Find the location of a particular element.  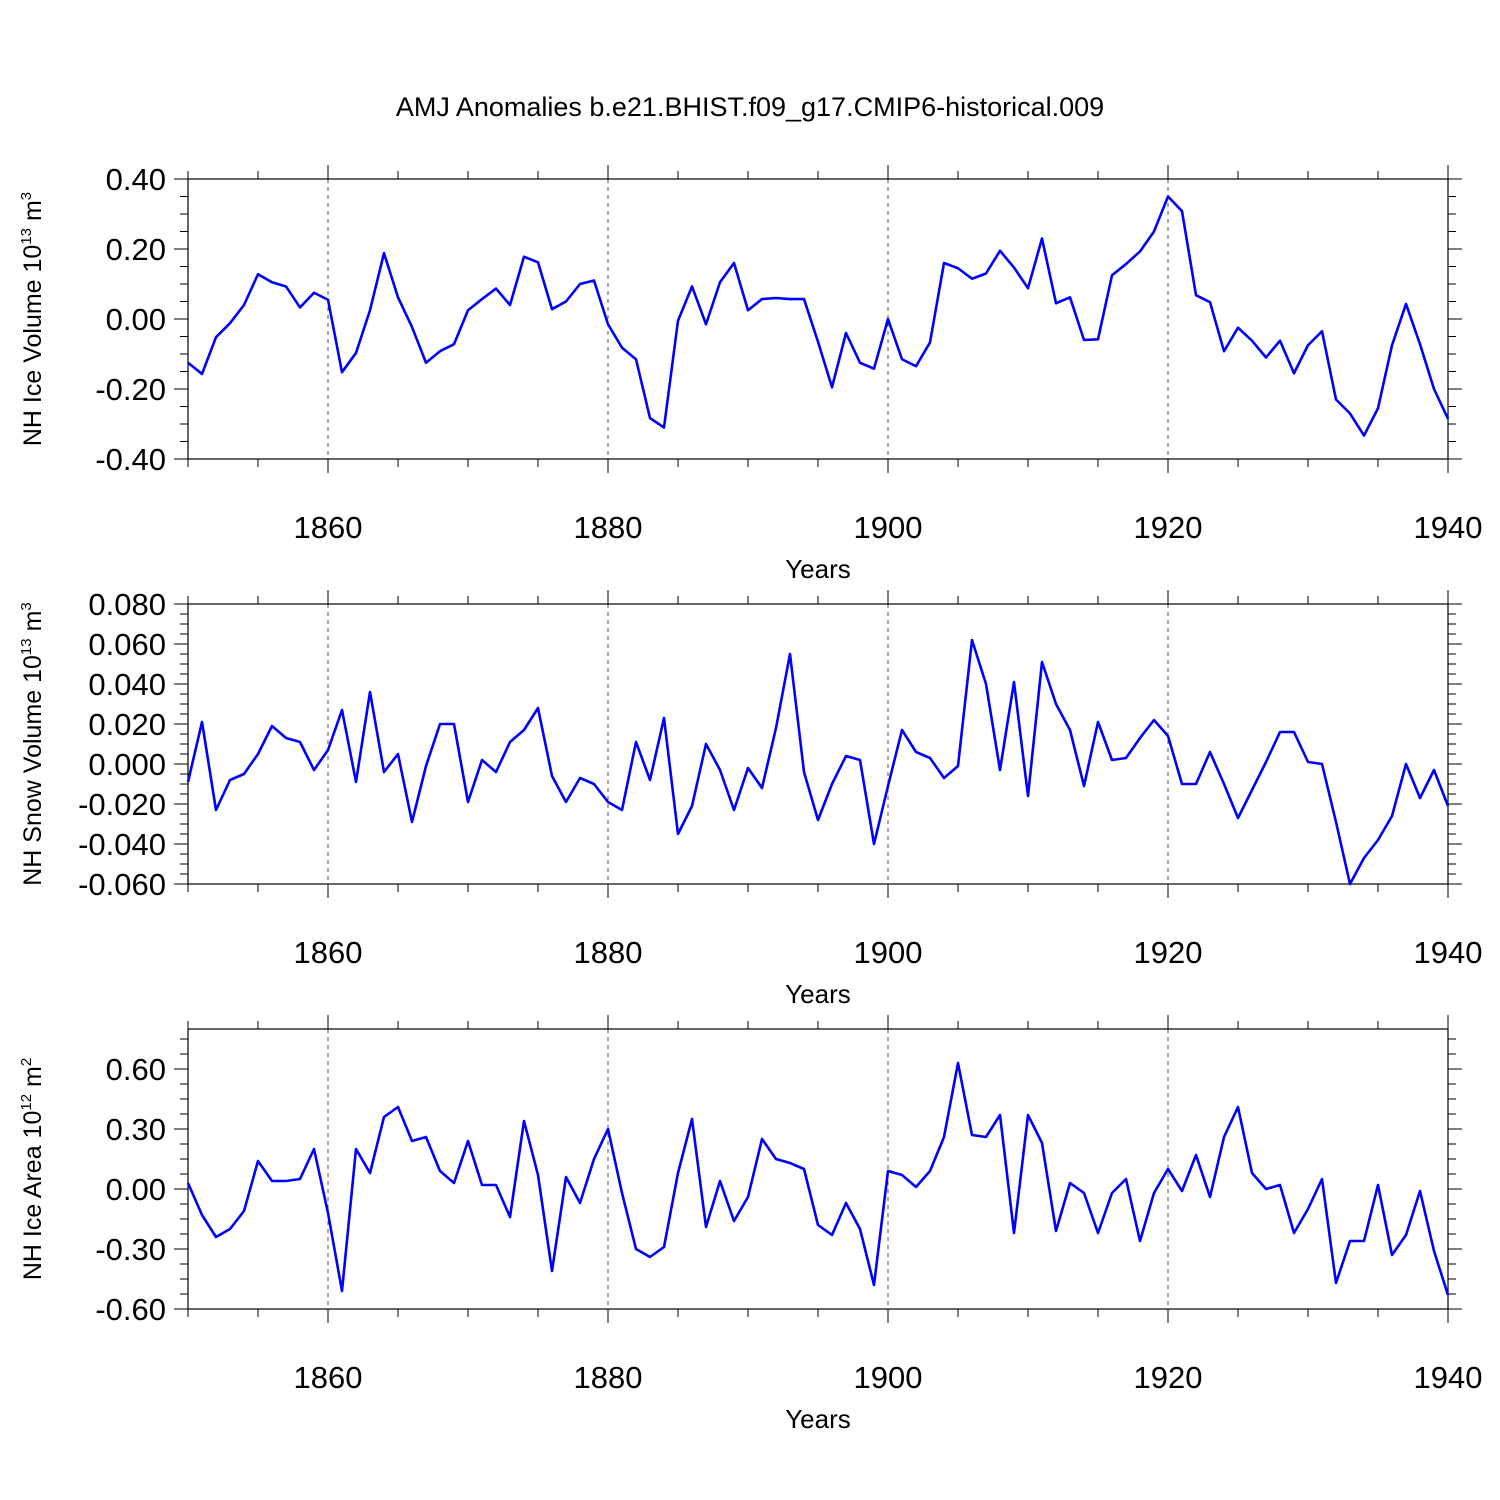

y-tick-label: -0.20 is located at coordinates (130, 389).